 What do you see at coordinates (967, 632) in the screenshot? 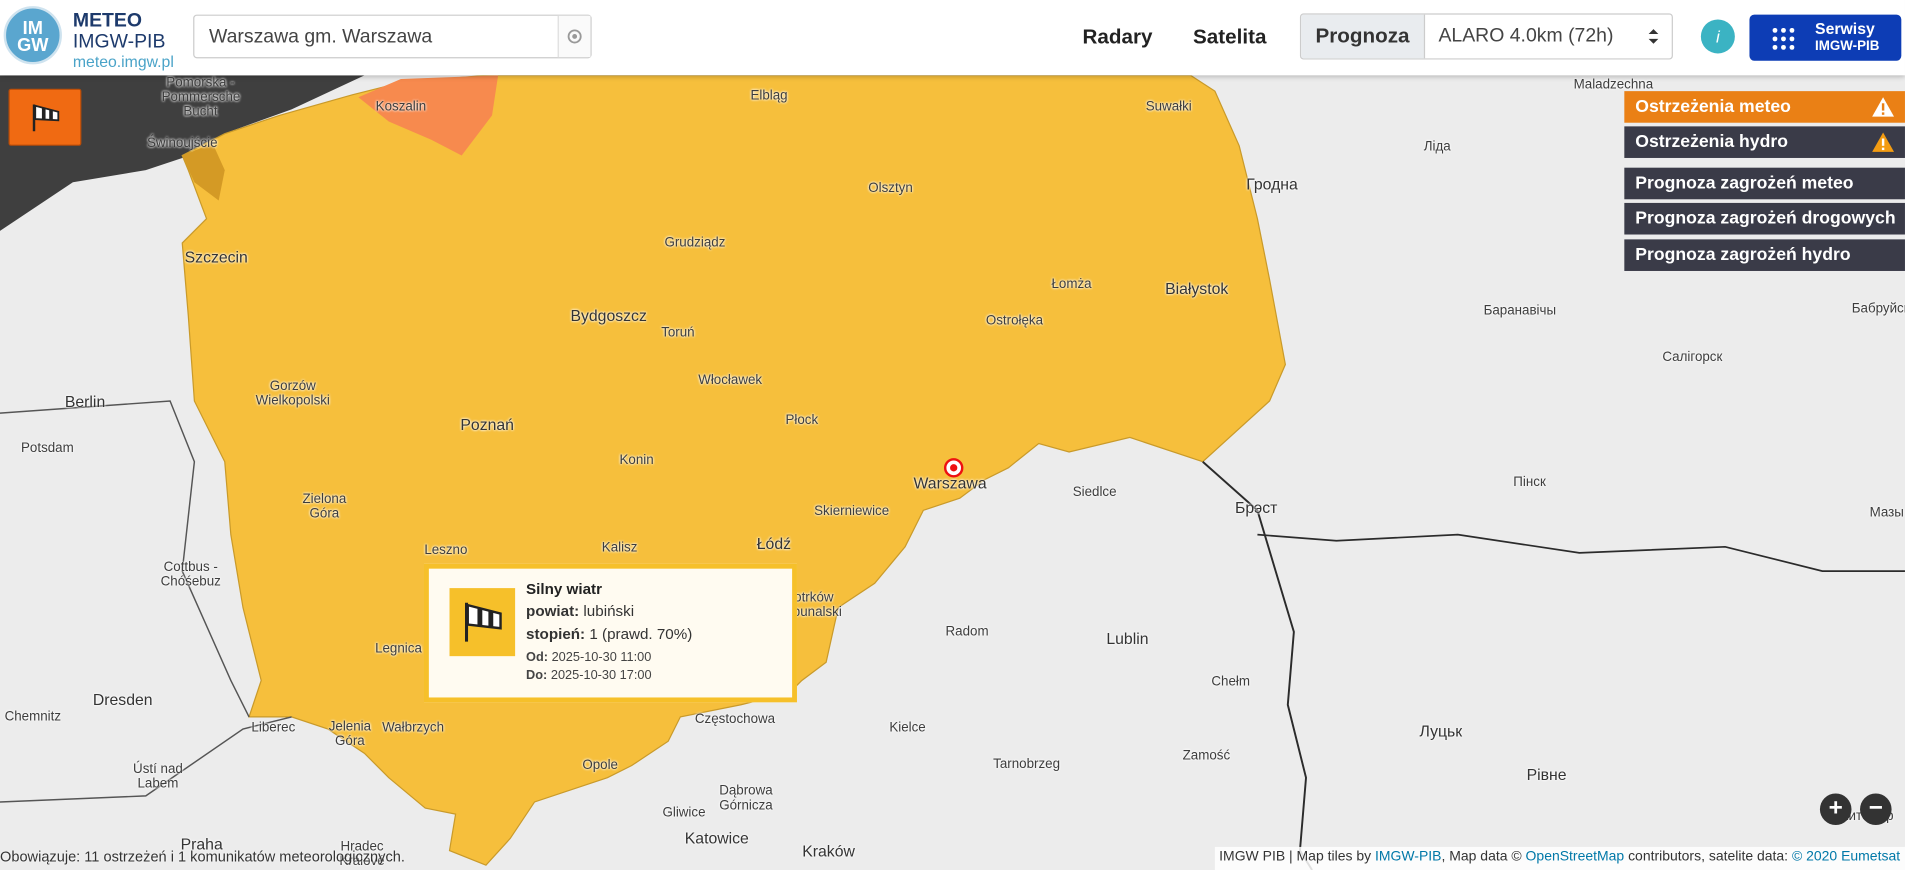
I see `map-label: Radom` at bounding box center [967, 632].